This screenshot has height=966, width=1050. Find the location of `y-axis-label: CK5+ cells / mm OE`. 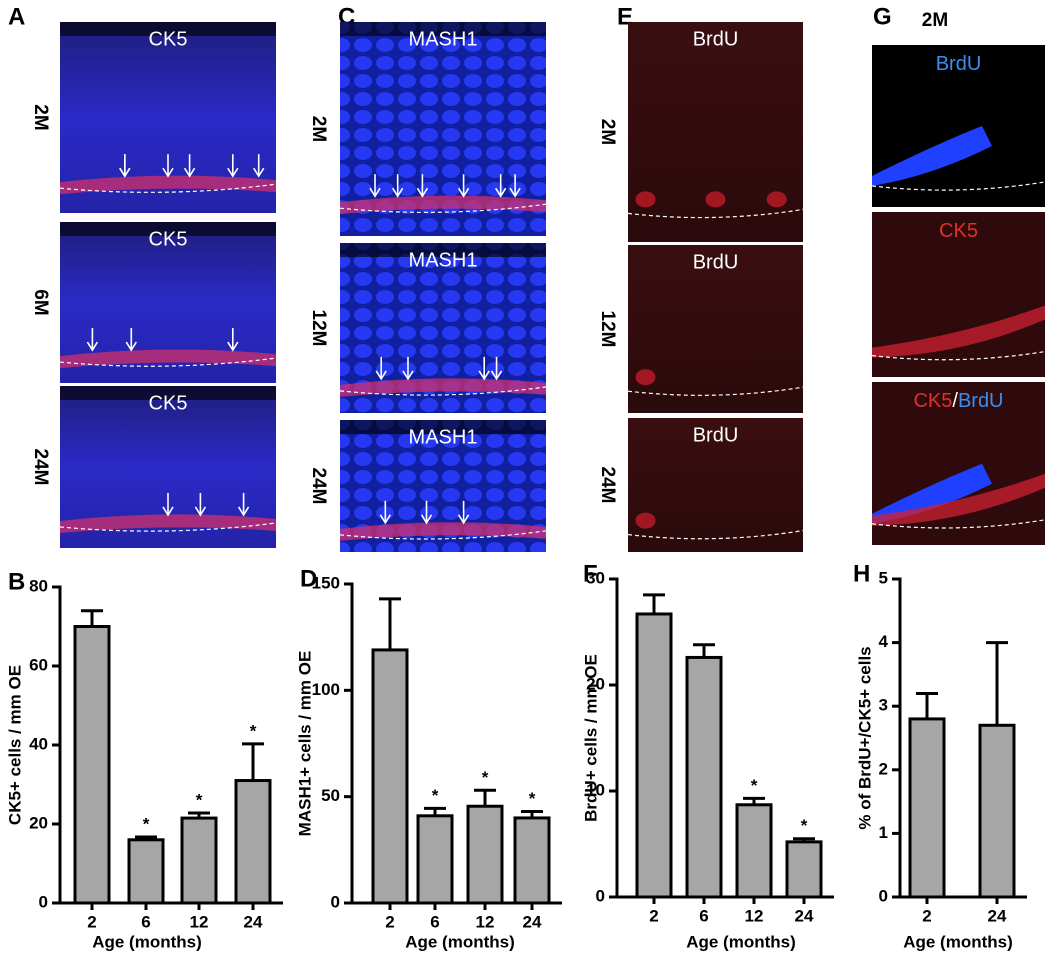

y-axis-label: CK5+ cells / mm OE is located at coordinates (14, 745).